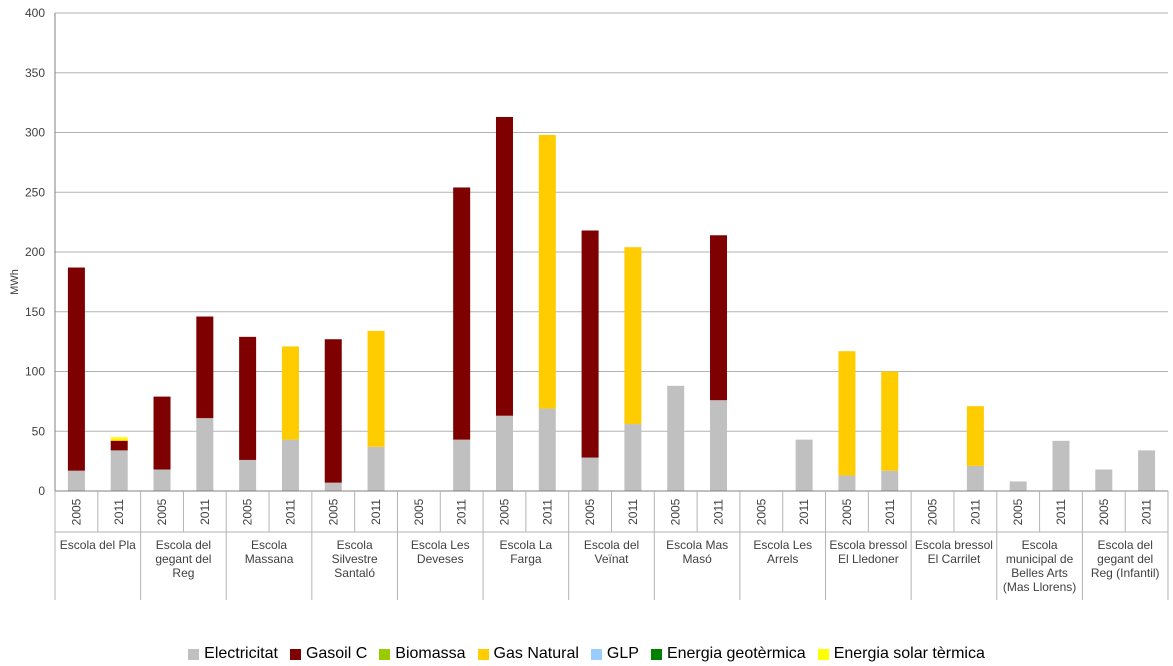 The image size is (1173, 666). I want to click on y-tick-label: 50, so click(39, 431).